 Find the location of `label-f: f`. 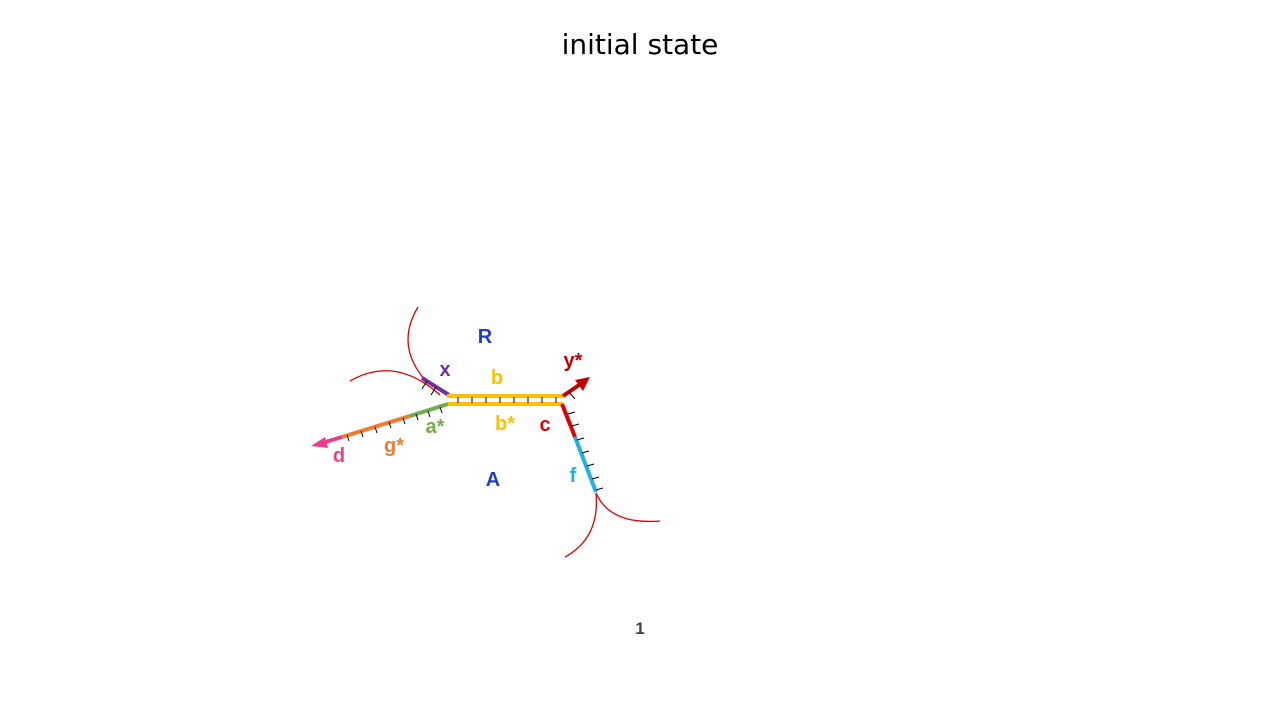

label-f: f is located at coordinates (573, 476).